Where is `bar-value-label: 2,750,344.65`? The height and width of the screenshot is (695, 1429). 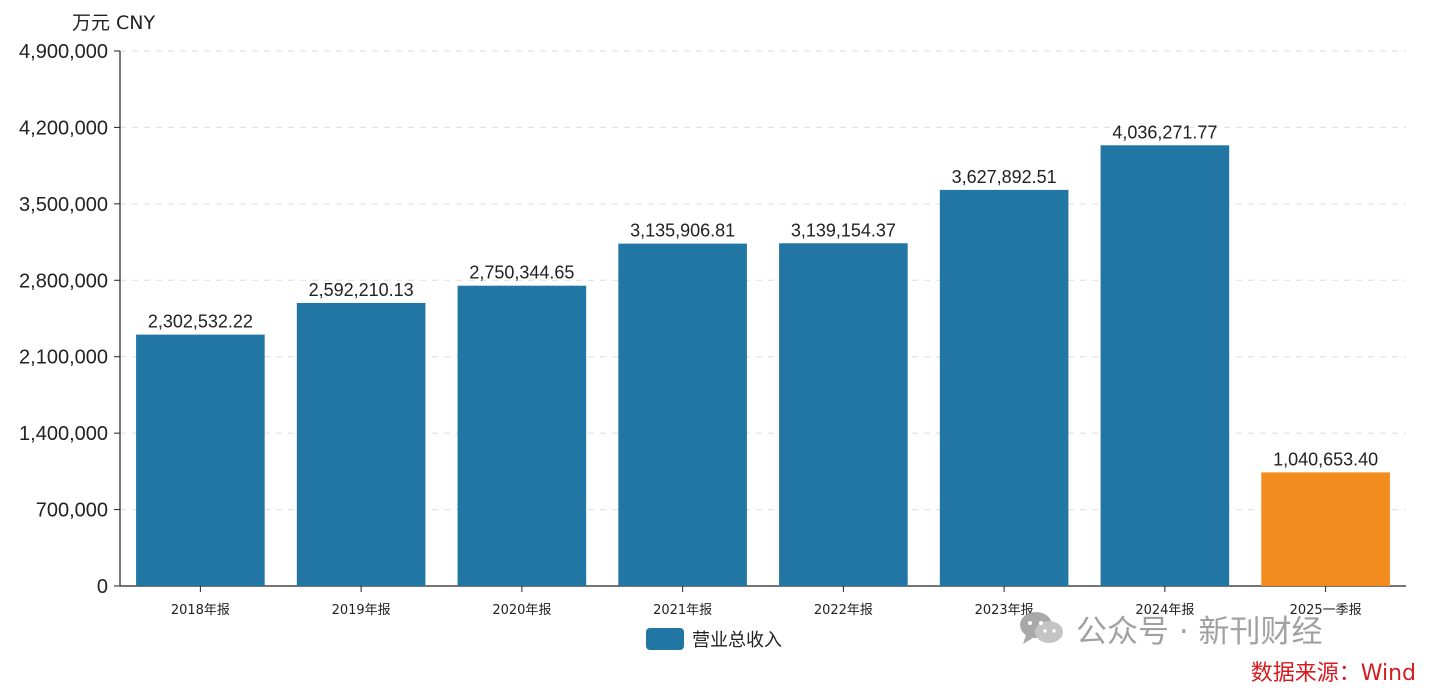
bar-value-label: 2,750,344.65 is located at coordinates (521, 273).